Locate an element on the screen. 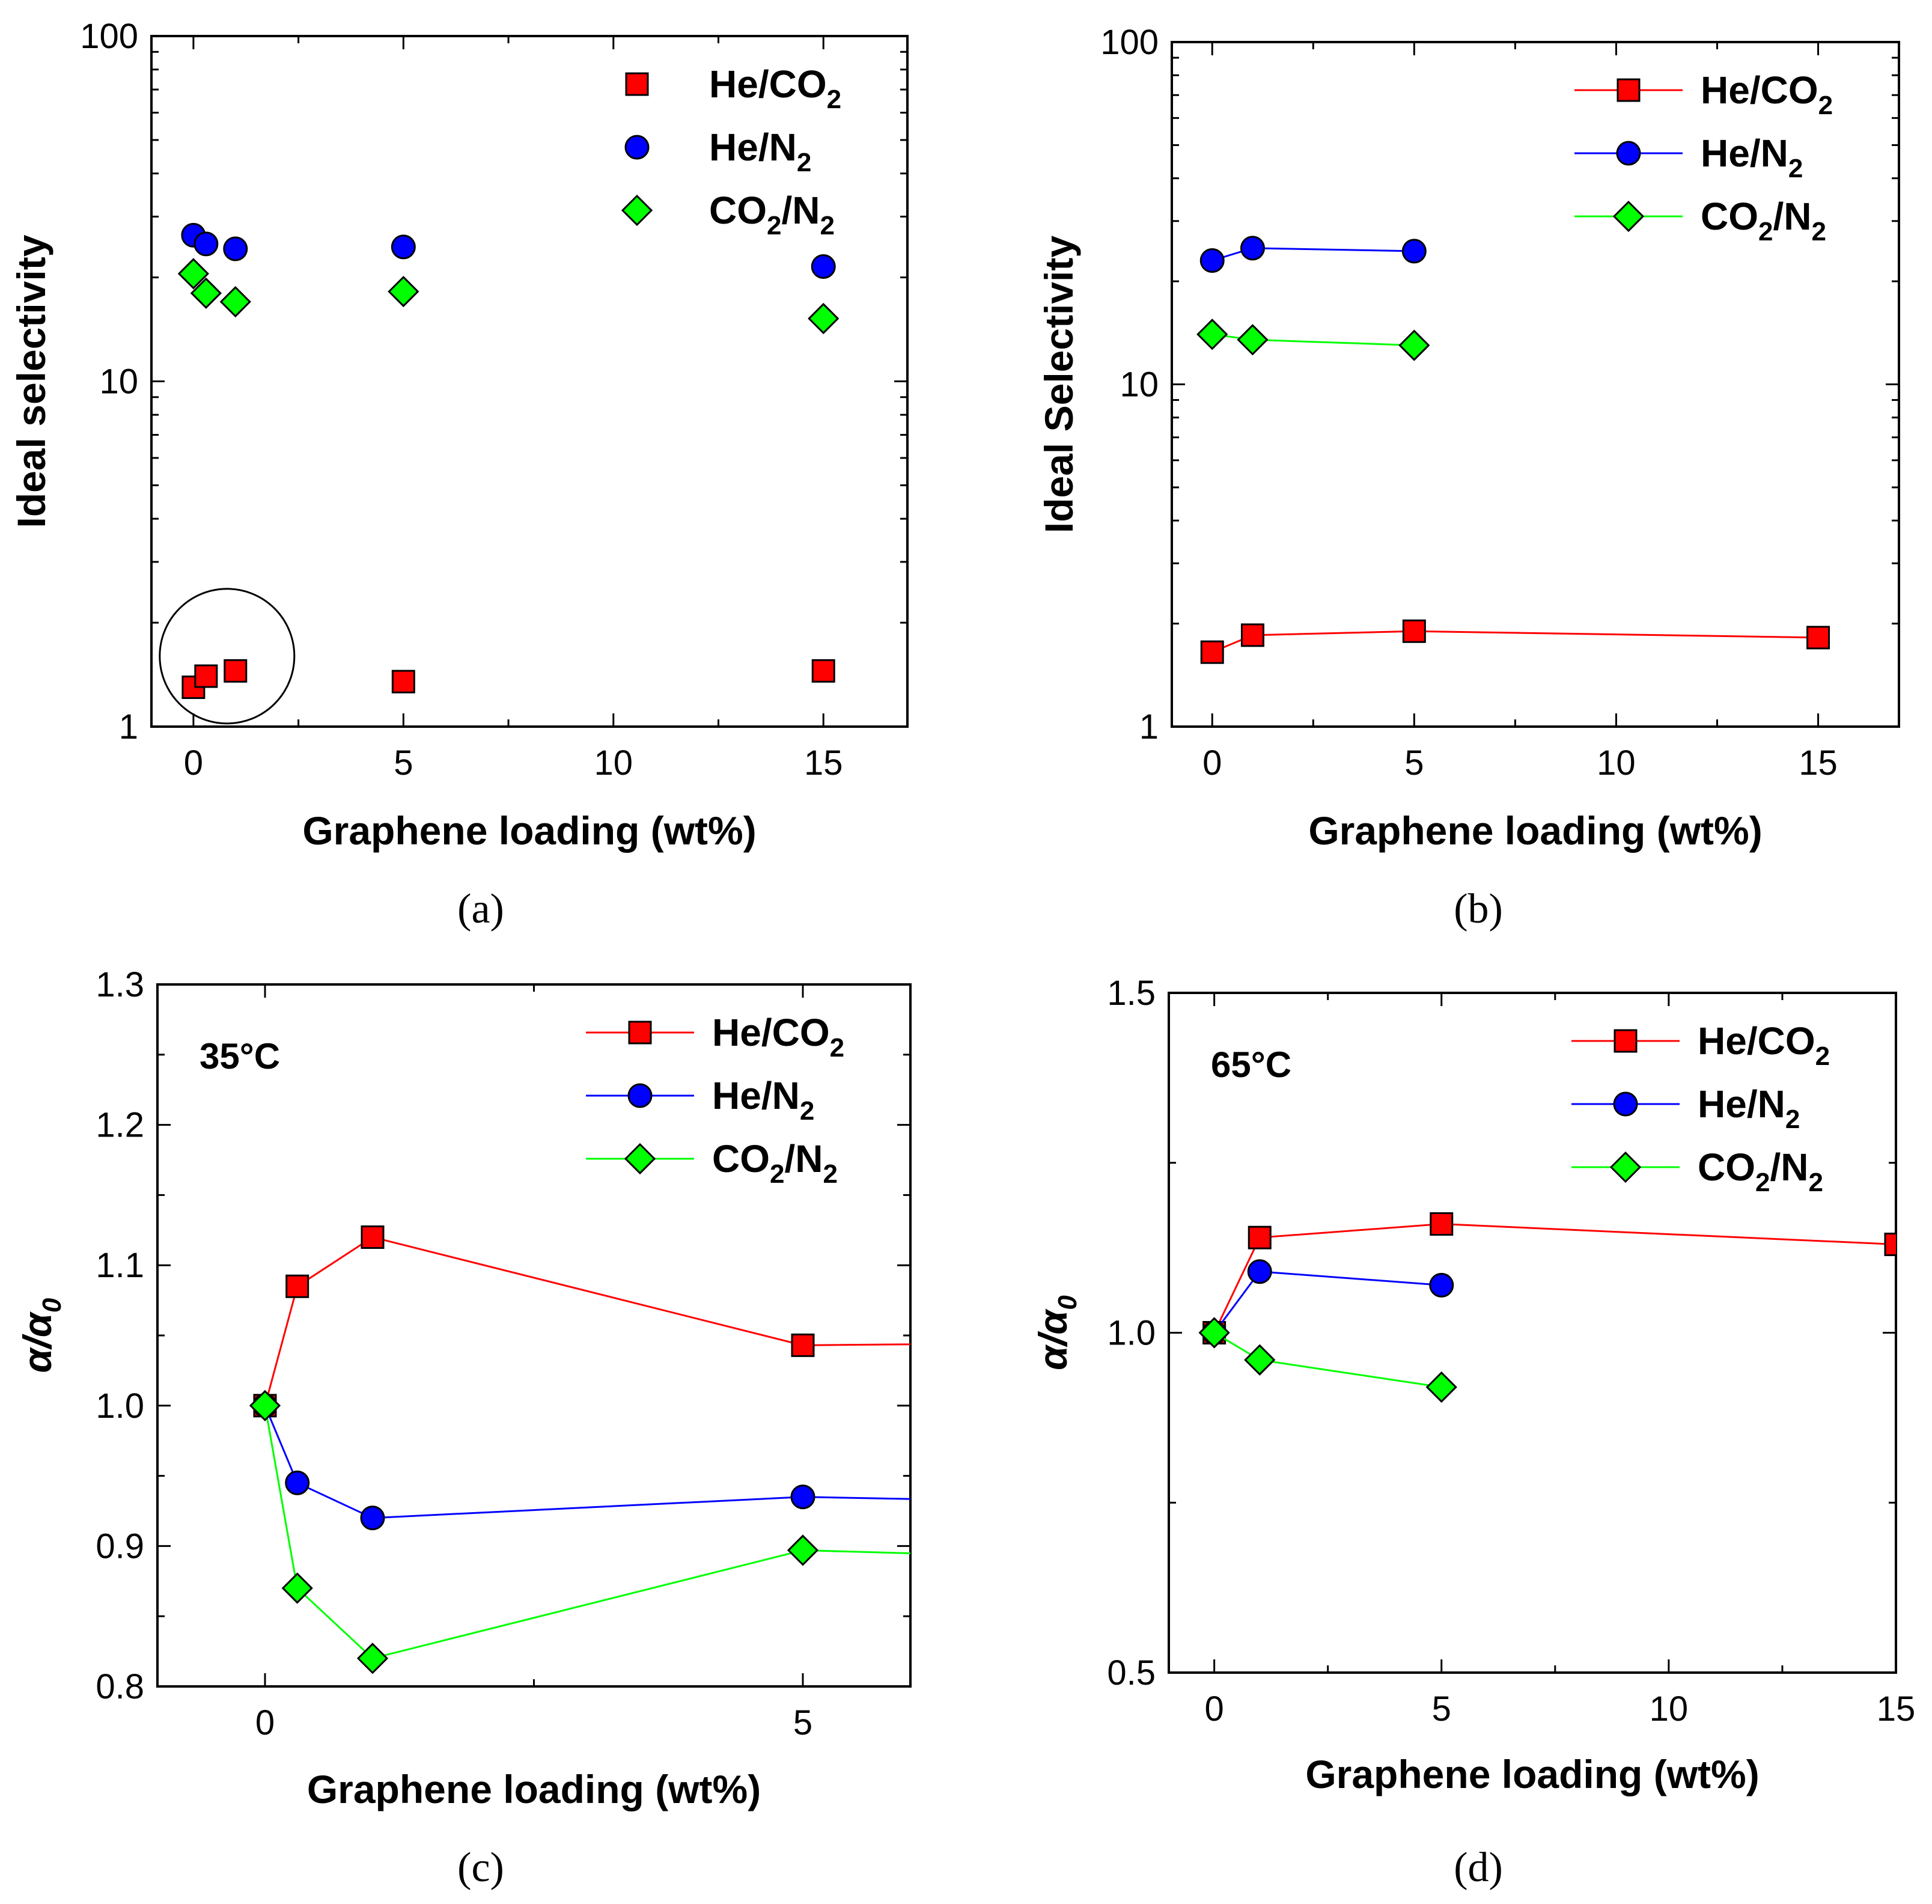 The image size is (1932, 1904). panel-label: (d) is located at coordinates (1478, 1868).